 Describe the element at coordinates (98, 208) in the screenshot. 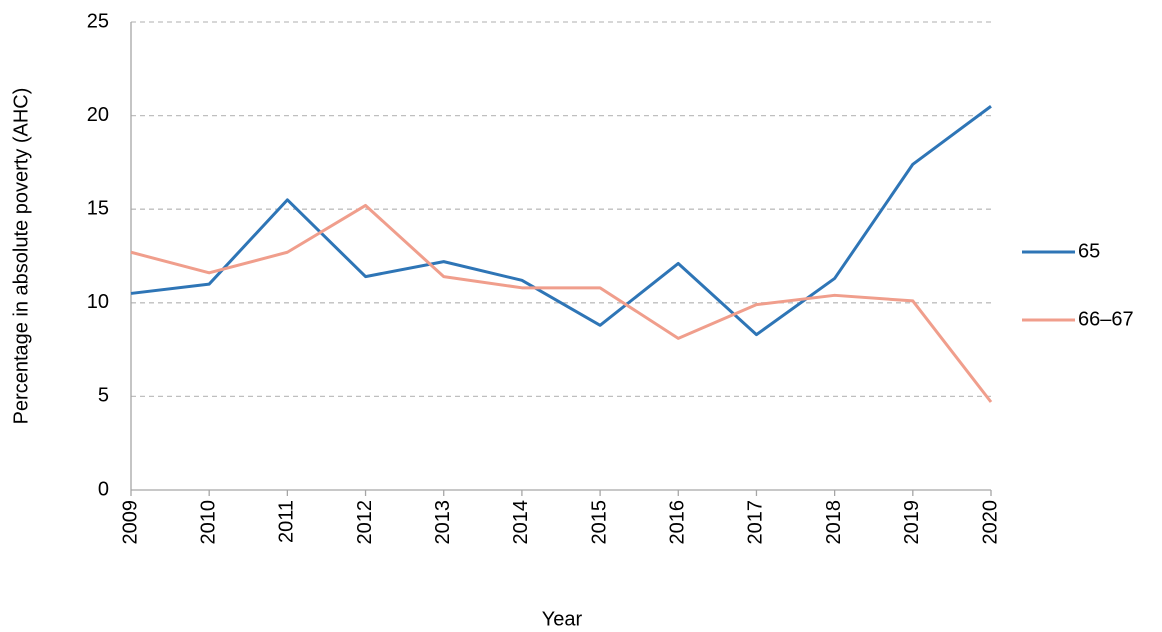

I see `y-tick-label: 15` at that location.